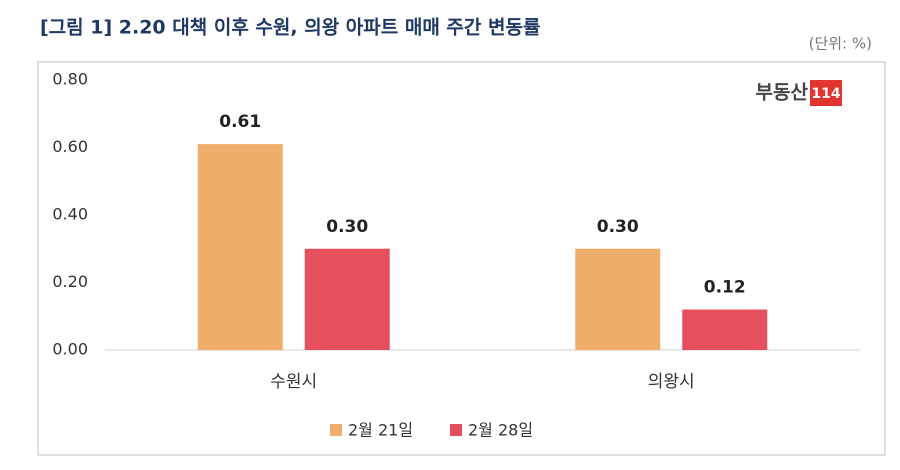 This screenshot has width=900, height=470. What do you see at coordinates (70, 79) in the screenshot?
I see `y-tick-label: 0.80` at bounding box center [70, 79].